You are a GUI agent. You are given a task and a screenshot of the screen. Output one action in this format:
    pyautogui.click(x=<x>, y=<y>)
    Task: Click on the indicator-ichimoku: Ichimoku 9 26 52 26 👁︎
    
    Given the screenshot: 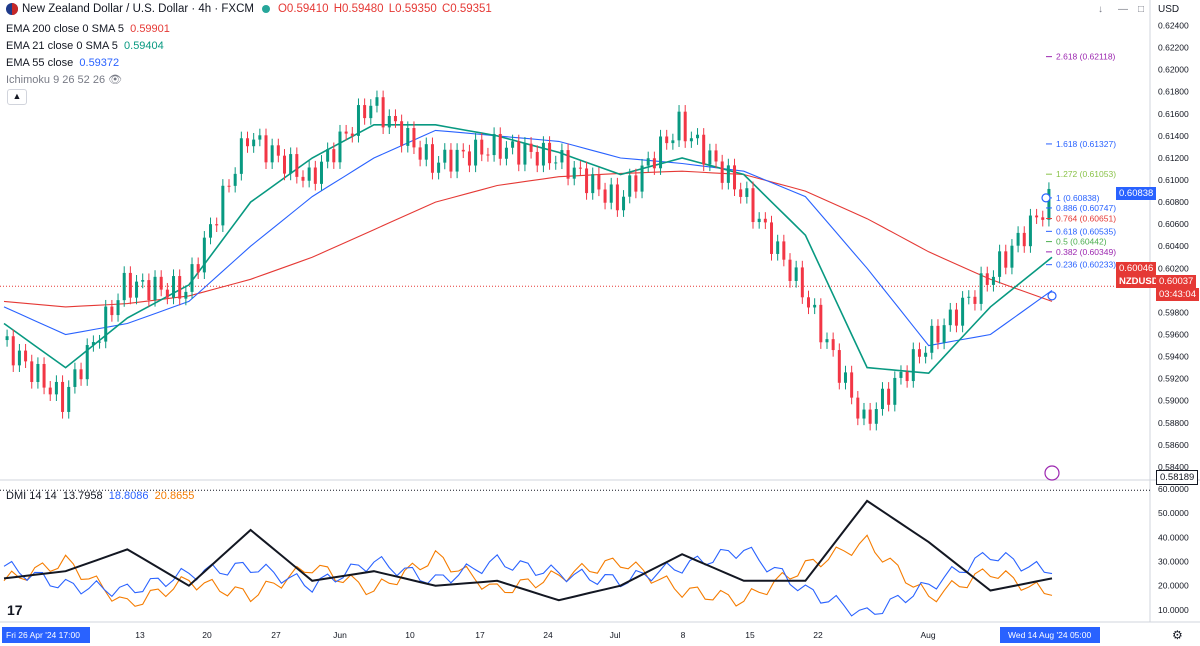 What is the action you would take?
    pyautogui.click(x=64, y=79)
    